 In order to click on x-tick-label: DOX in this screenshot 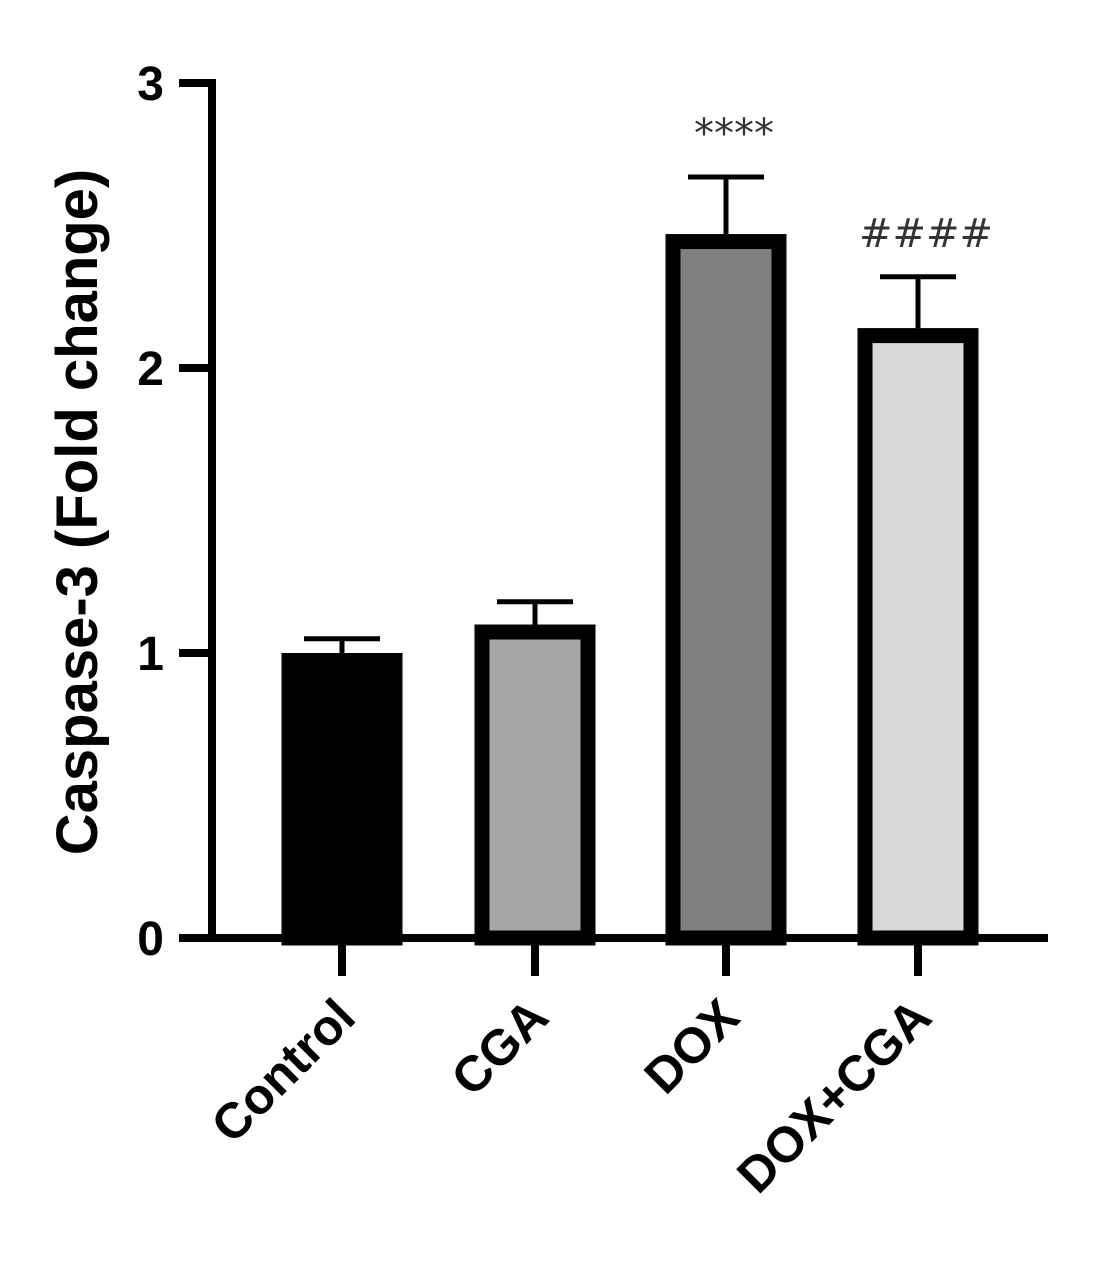, I will do `click(692, 1046)`.